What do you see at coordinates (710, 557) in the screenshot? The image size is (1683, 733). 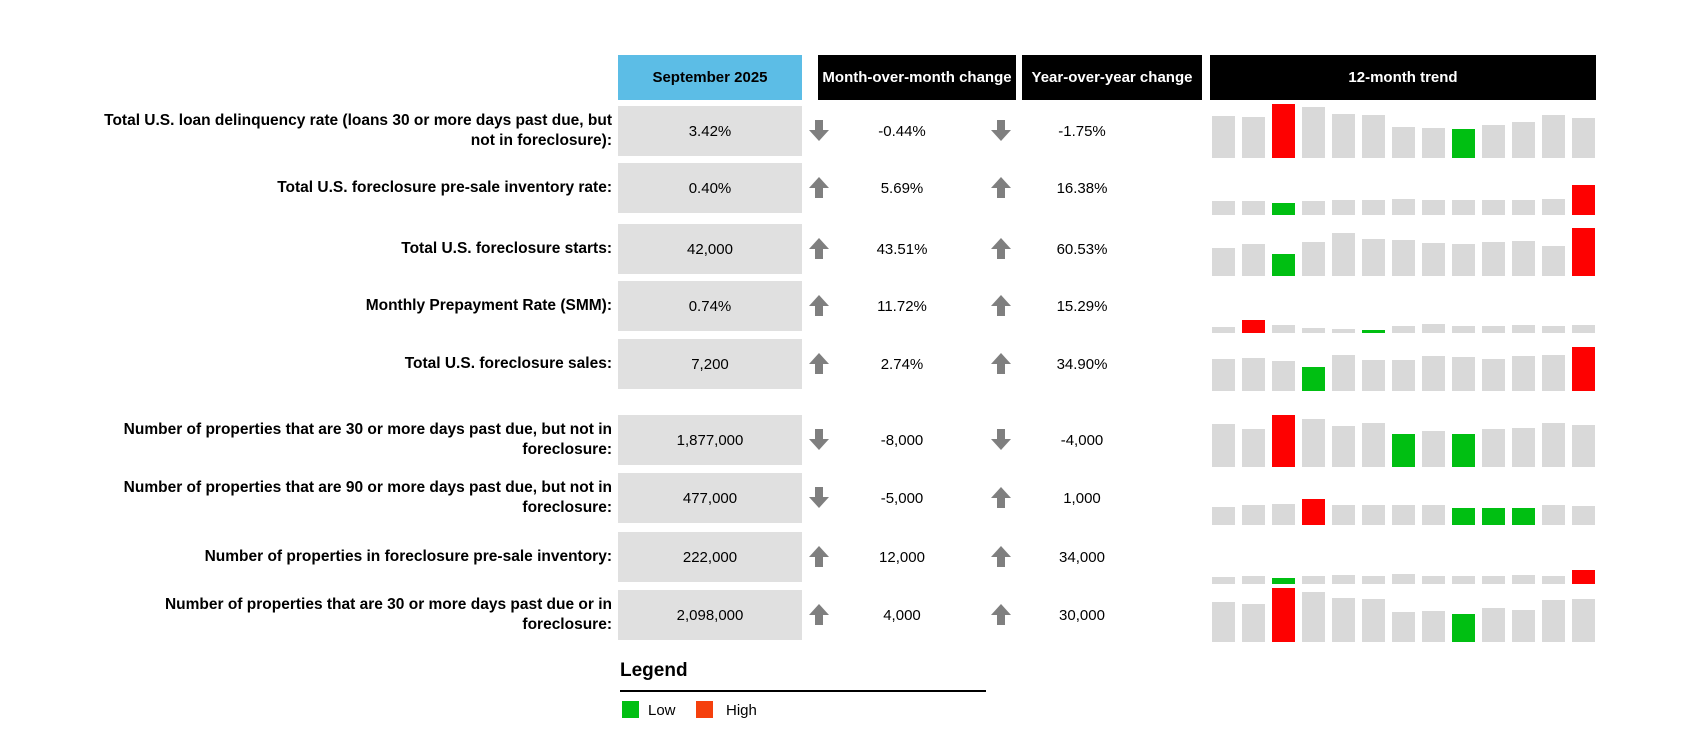 I see `value-cell: 222,000` at bounding box center [710, 557].